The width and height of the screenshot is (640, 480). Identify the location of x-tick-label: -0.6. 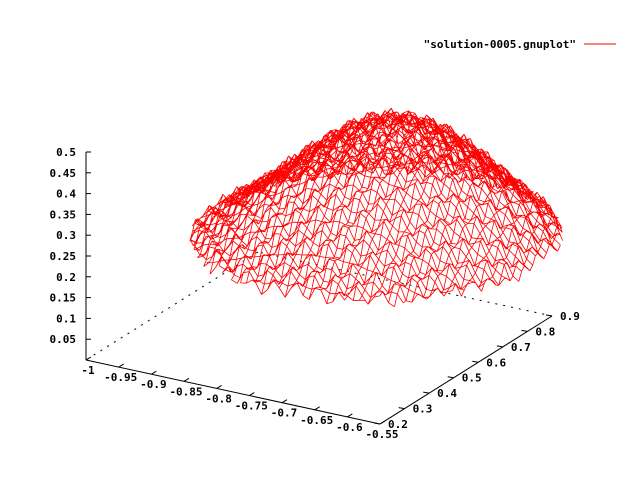
(349, 427).